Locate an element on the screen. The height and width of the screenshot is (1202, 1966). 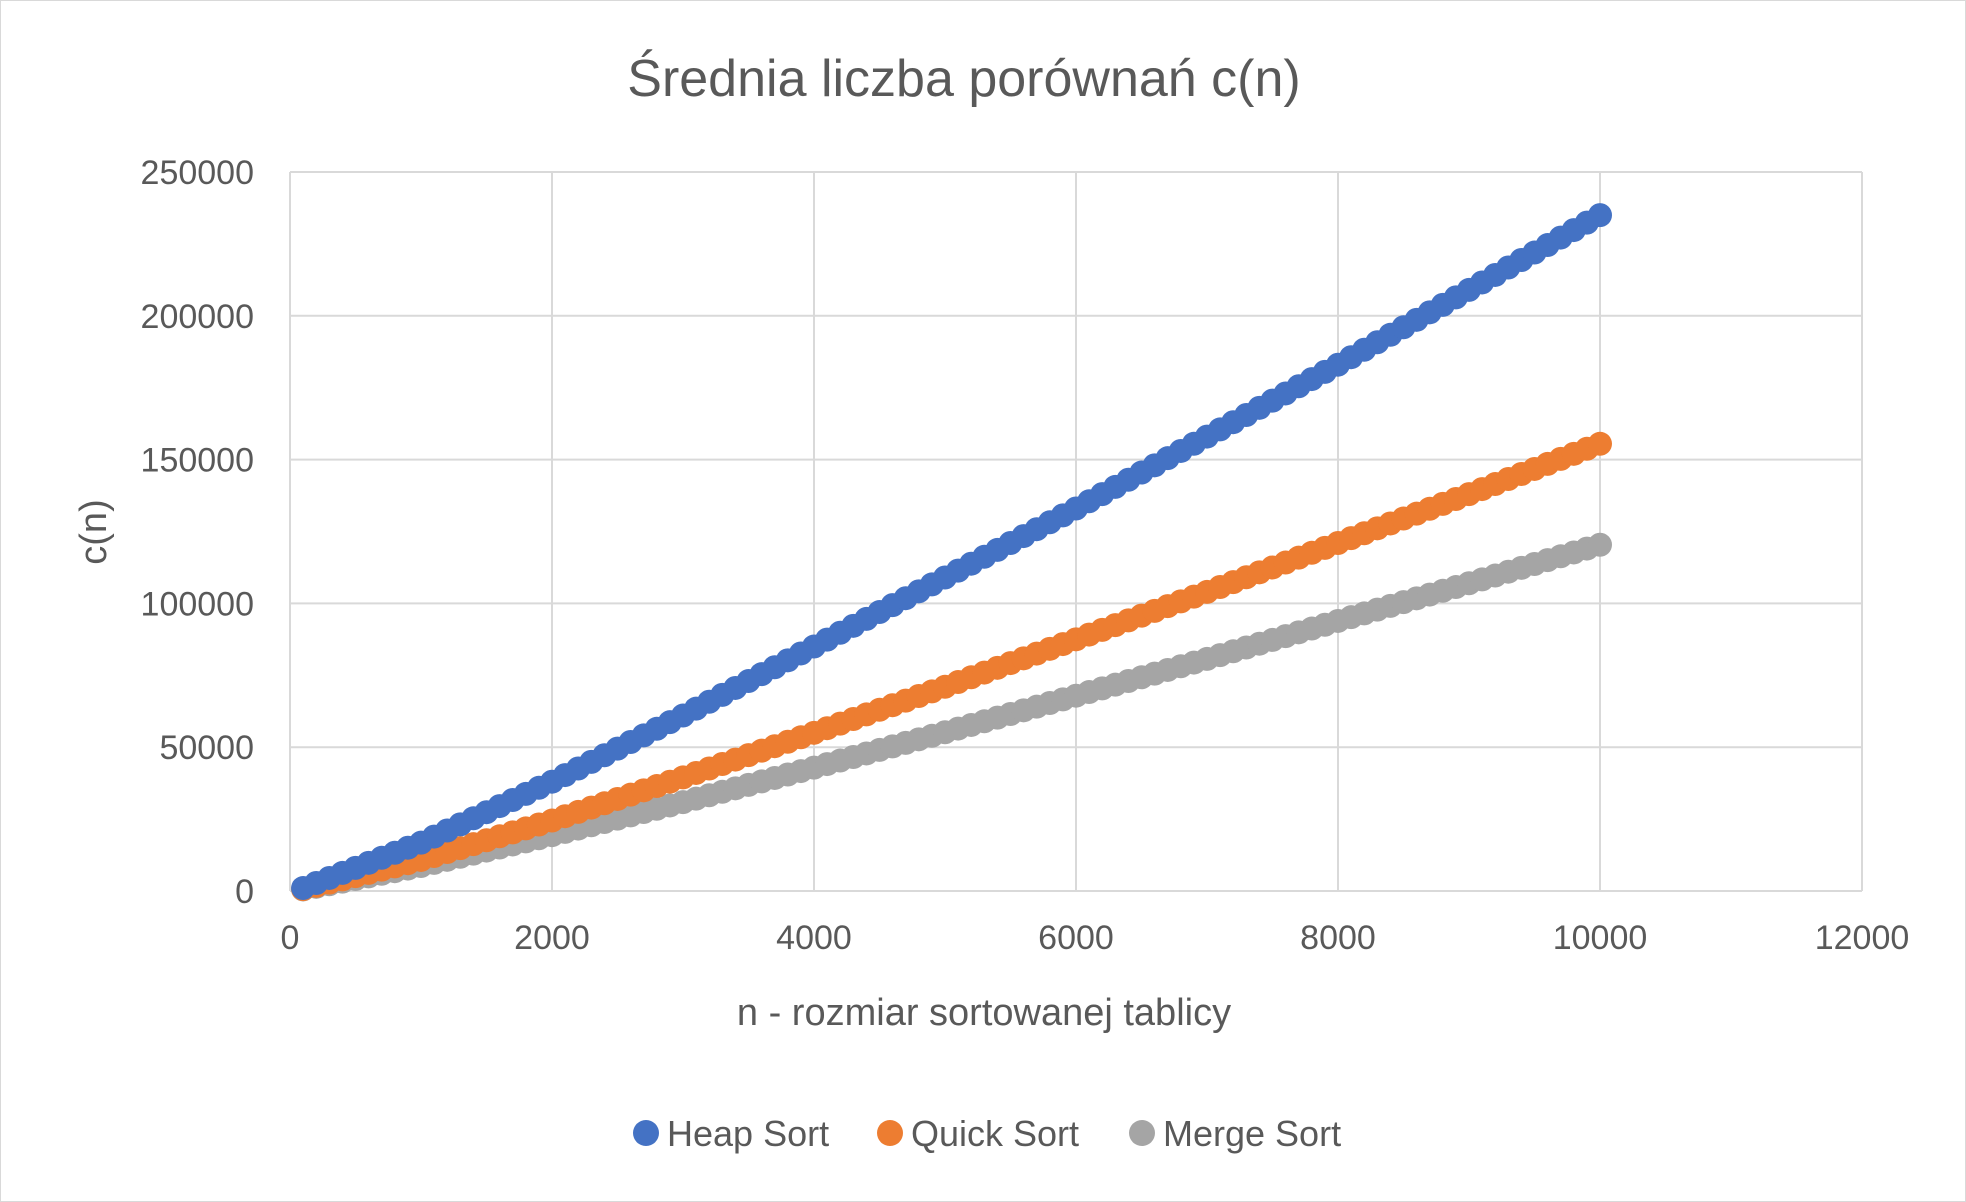
y-tick-label: 100000 is located at coordinates (197, 604).